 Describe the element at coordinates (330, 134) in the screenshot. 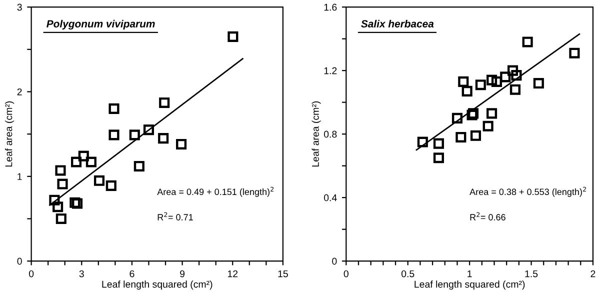

I see `y-tick-label: 0.8` at that location.